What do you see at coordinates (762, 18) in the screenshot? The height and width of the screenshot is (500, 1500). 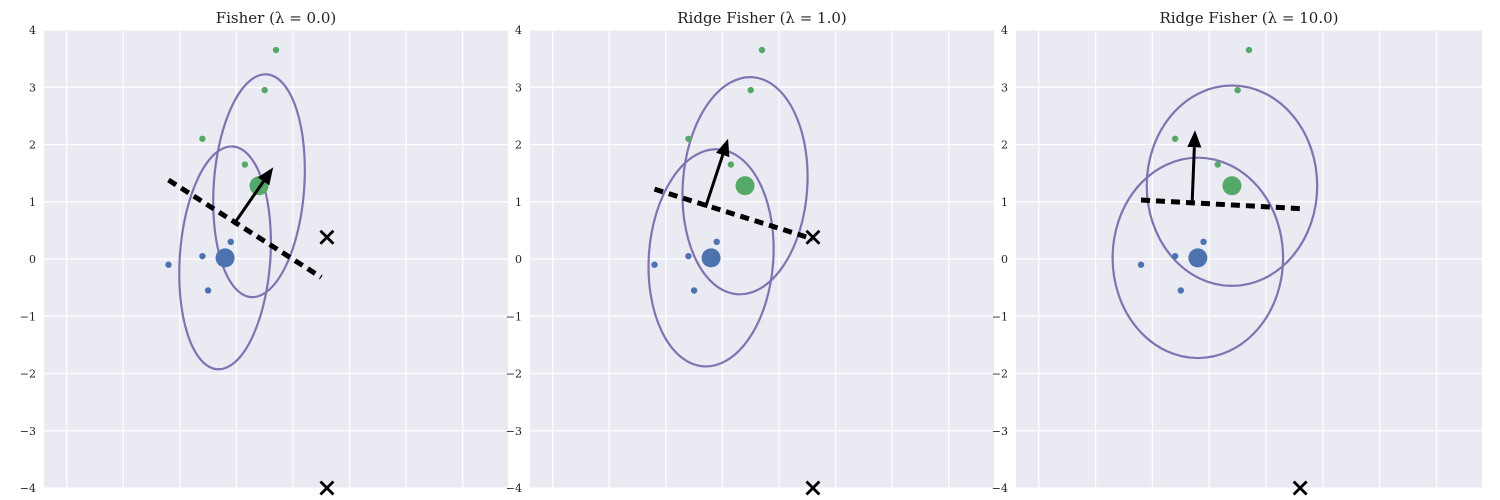 I see `chart-title: Ridge Fisher (λ = 1.0)` at bounding box center [762, 18].